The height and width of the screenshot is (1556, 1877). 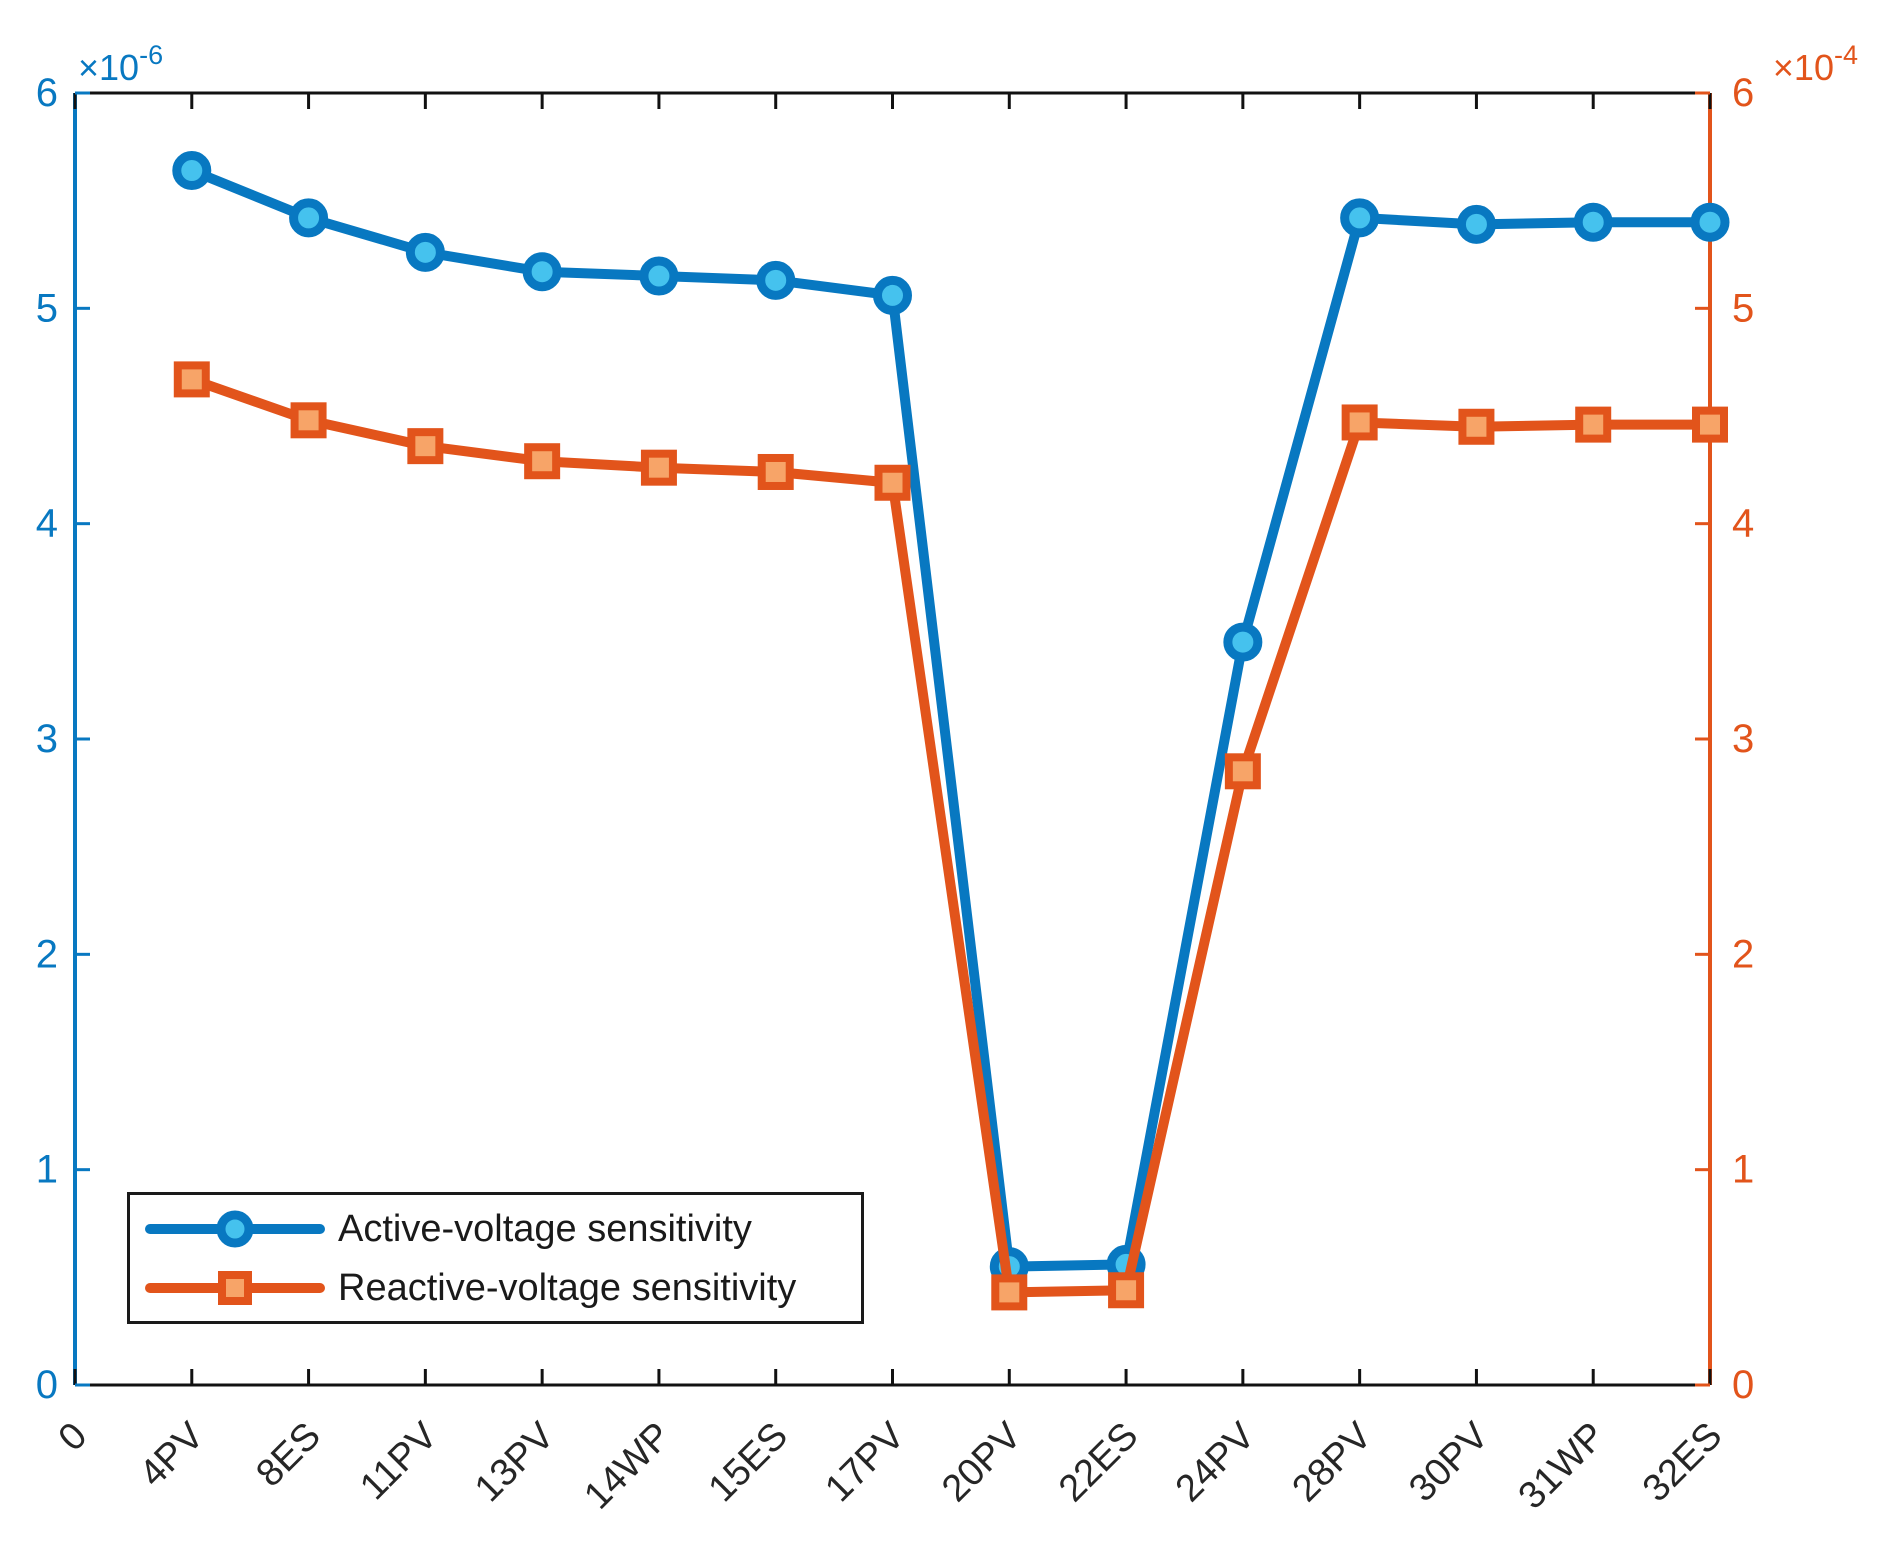 What do you see at coordinates (1333, 1462) in the screenshot?
I see `x-tick-label: 28PV` at bounding box center [1333, 1462].